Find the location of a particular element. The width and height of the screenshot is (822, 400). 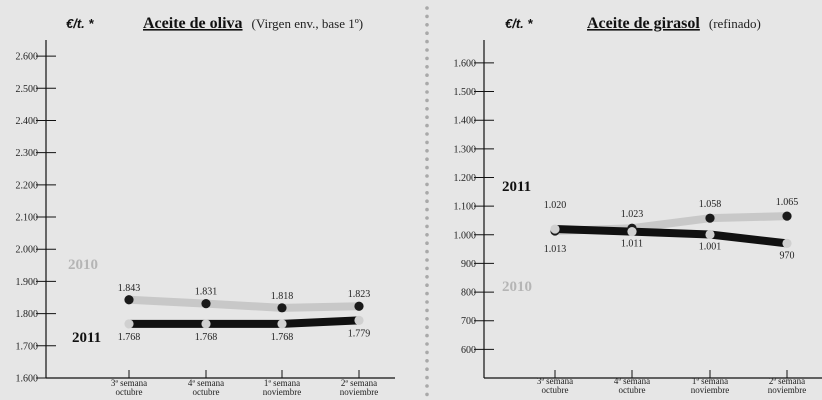

y-tick-label: 1.800 is located at coordinates (27, 314).